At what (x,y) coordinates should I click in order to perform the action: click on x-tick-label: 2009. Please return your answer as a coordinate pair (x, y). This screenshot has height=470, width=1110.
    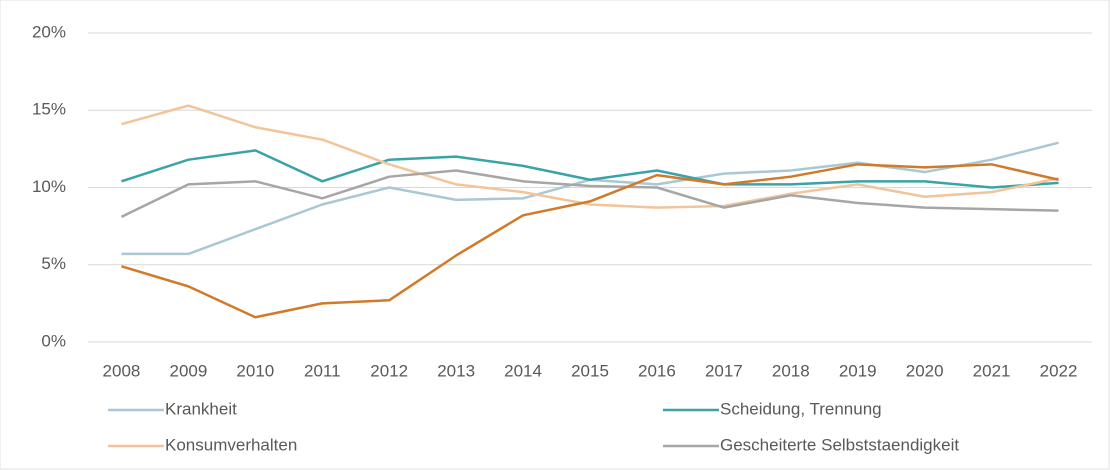
    Looking at the image, I should click on (188, 370).